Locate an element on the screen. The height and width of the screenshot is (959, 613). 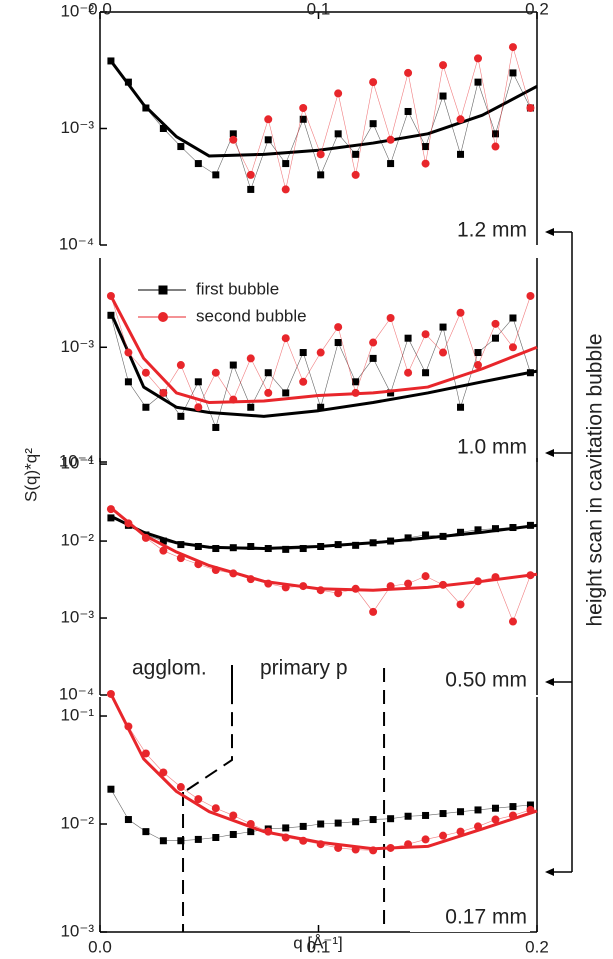
agglom-bracket is located at coordinates (209, 745).